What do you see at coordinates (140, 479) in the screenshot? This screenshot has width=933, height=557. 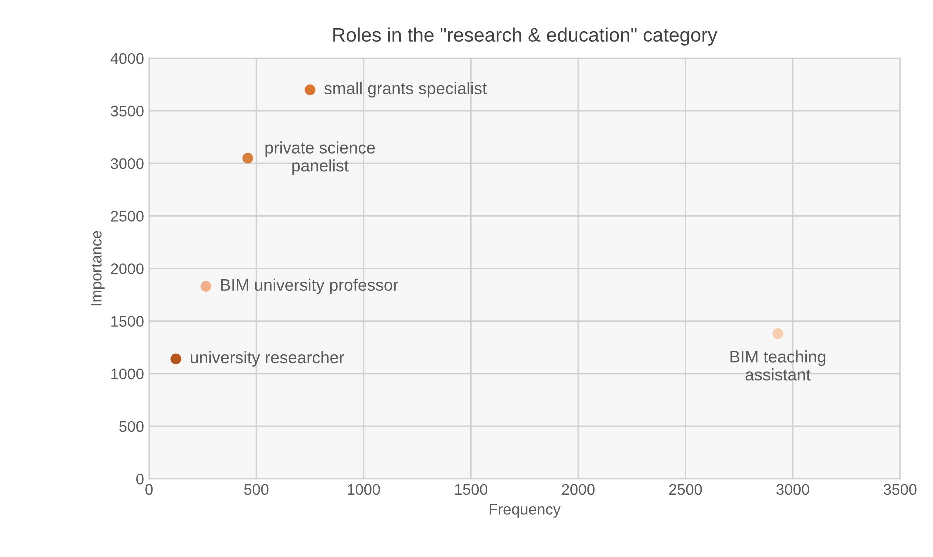 I see `y-tick-label: 0` at bounding box center [140, 479].